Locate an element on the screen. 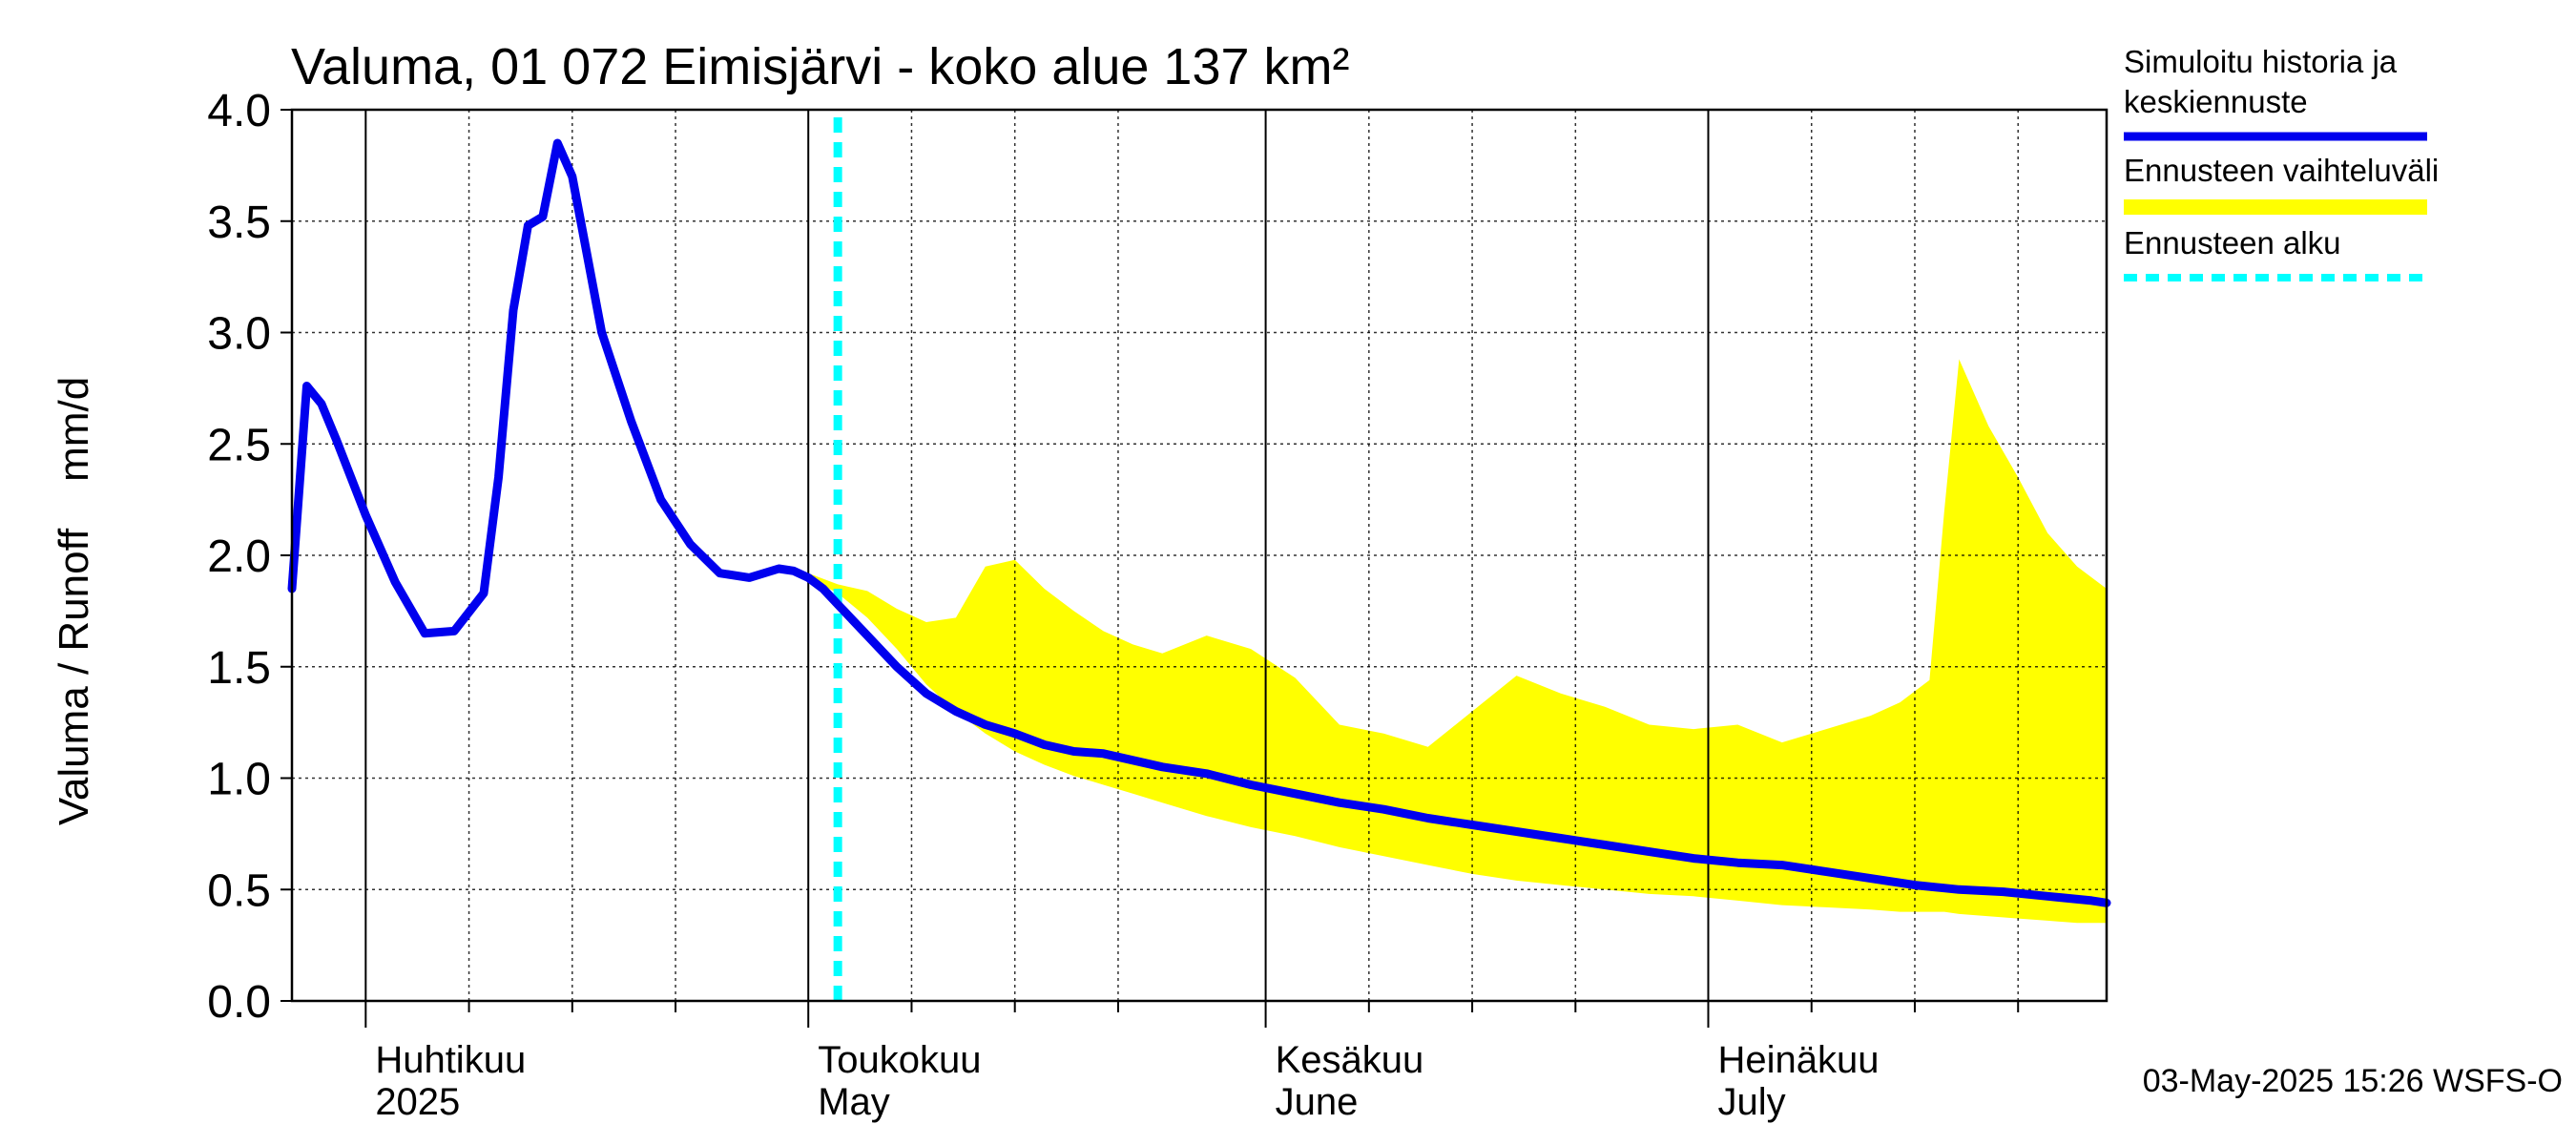 The image size is (2576, 1145). legend-label: Simuloitu historia ja is located at coordinates (2261, 62).